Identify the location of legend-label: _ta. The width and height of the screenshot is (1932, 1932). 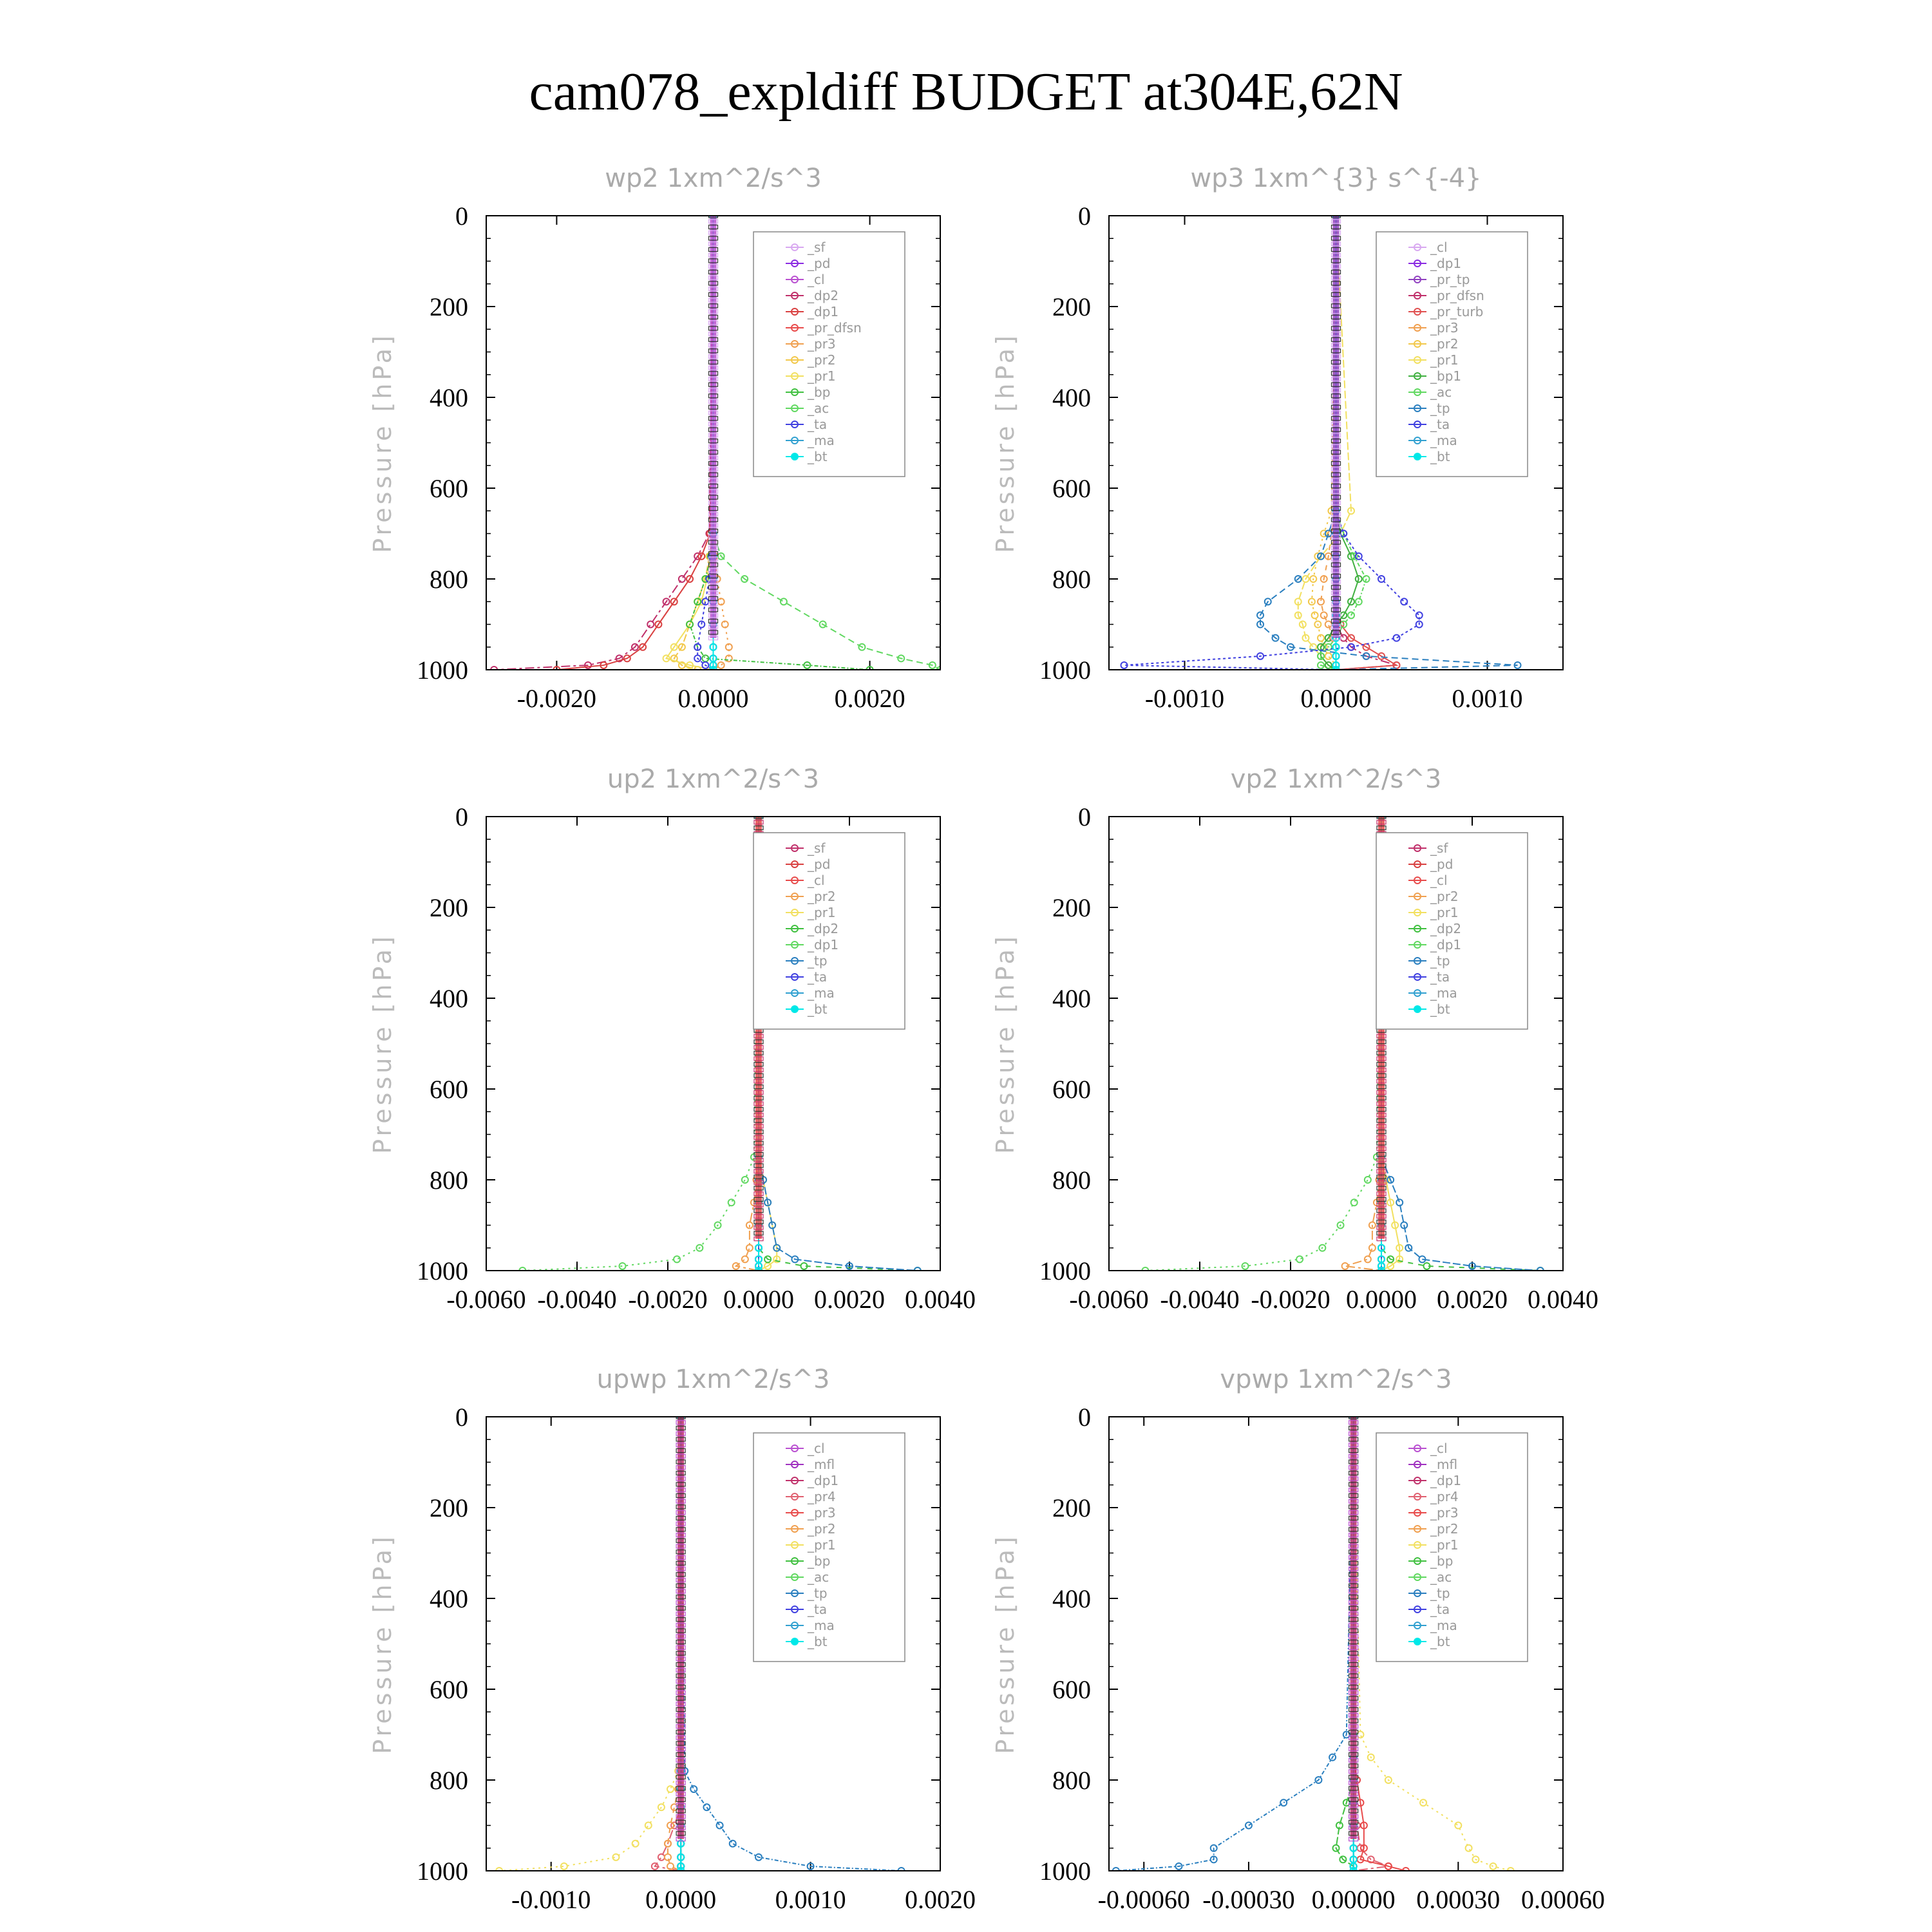
(817, 1609).